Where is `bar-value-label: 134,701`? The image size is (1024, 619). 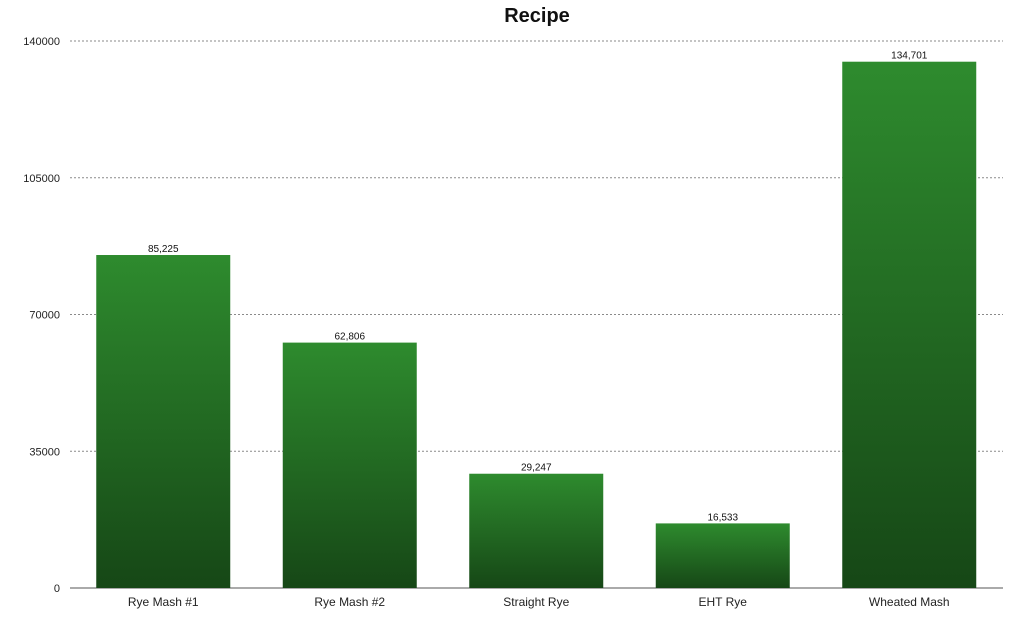
bar-value-label: 134,701 is located at coordinates (909, 56).